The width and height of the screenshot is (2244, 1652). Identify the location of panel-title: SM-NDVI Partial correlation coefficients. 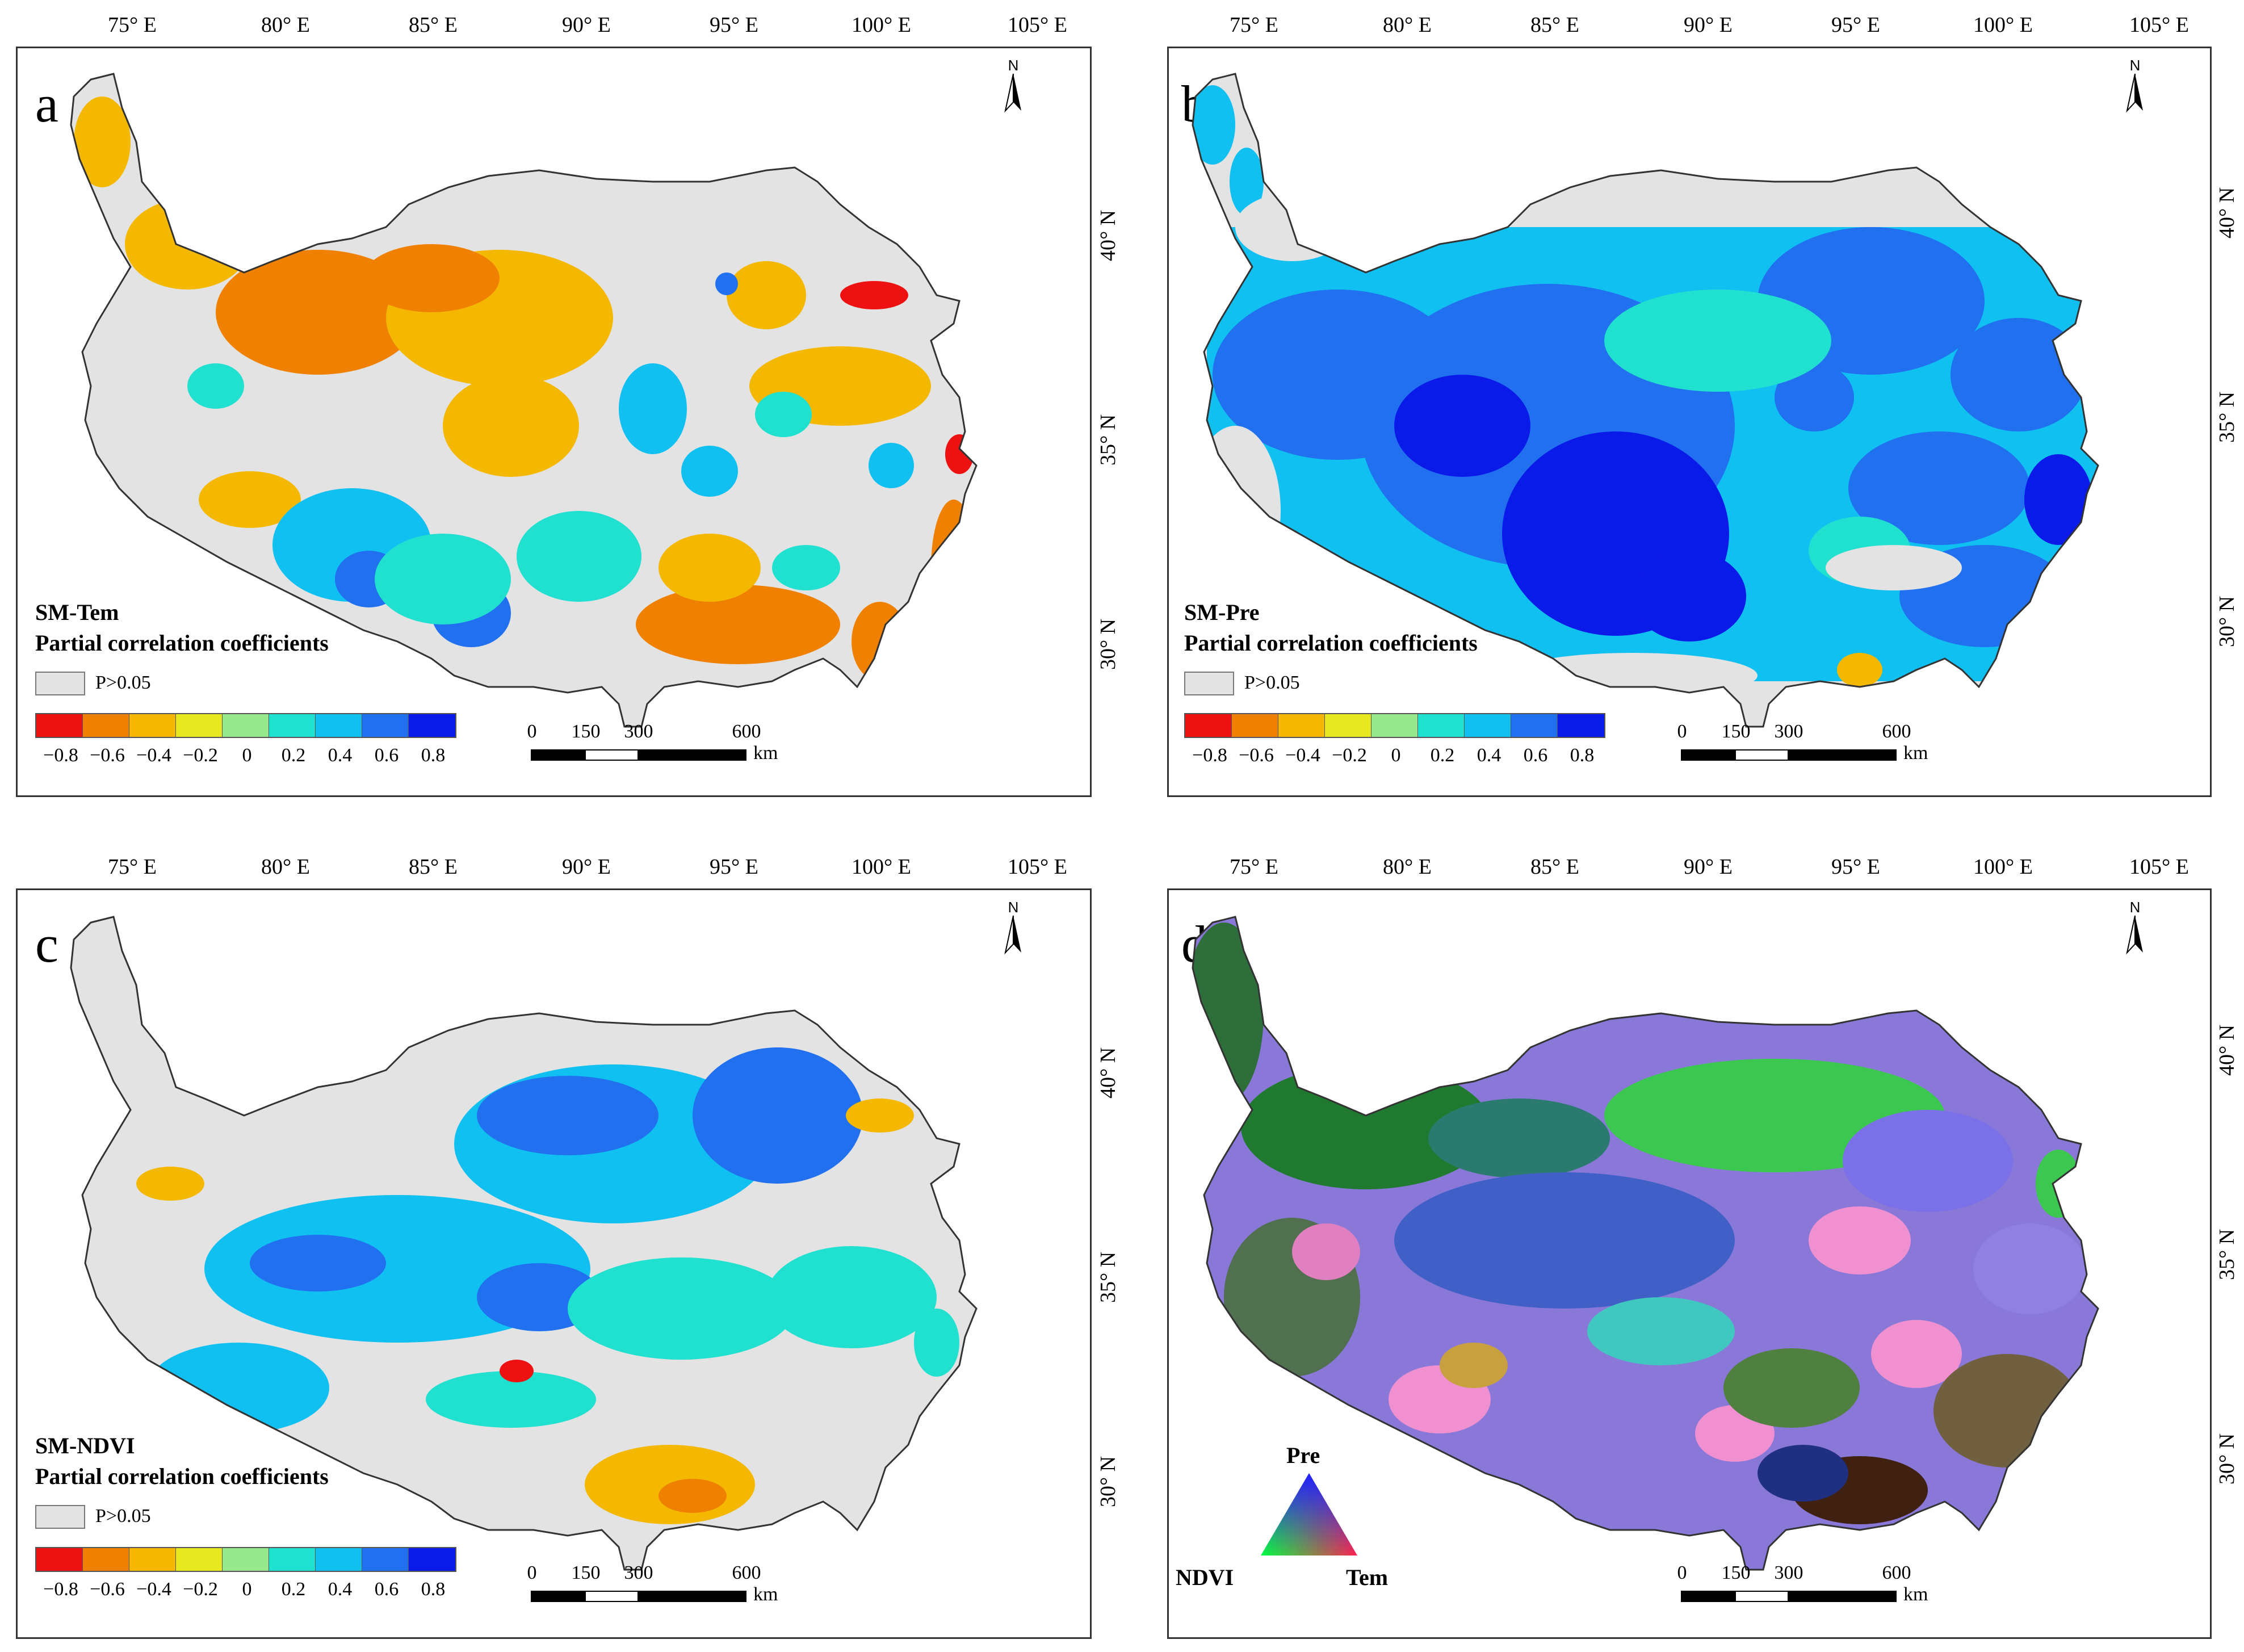
(182, 1461).